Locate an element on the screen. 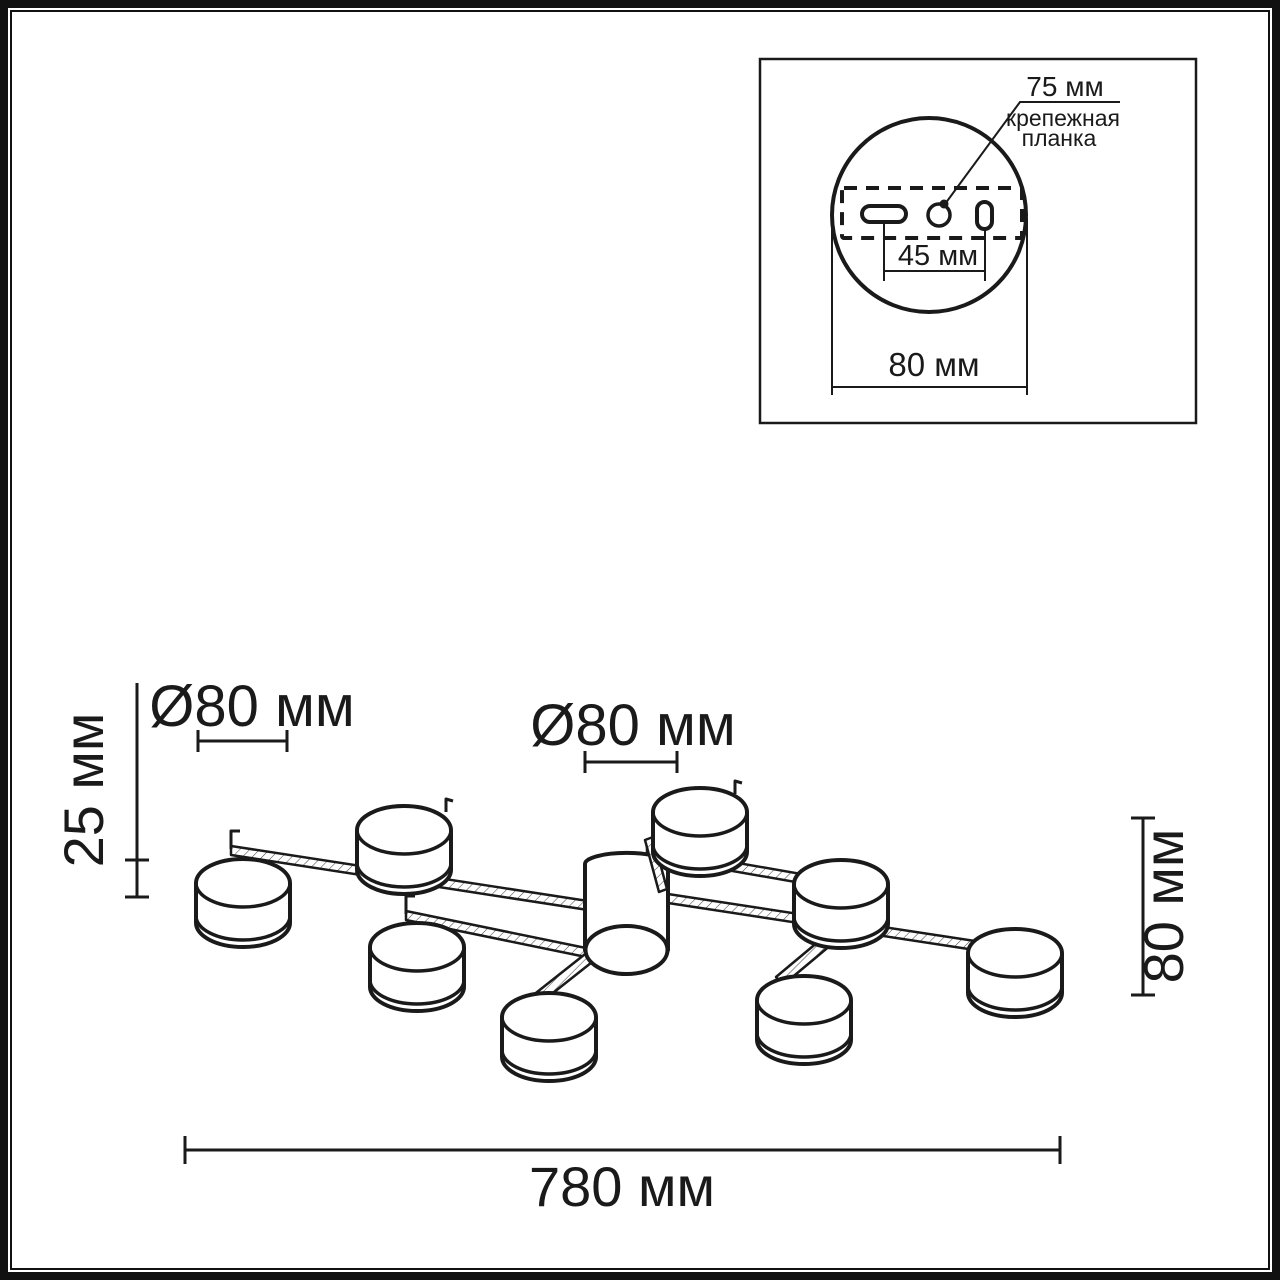  dim-label-inset-80: 80 мм is located at coordinates (933, 364).